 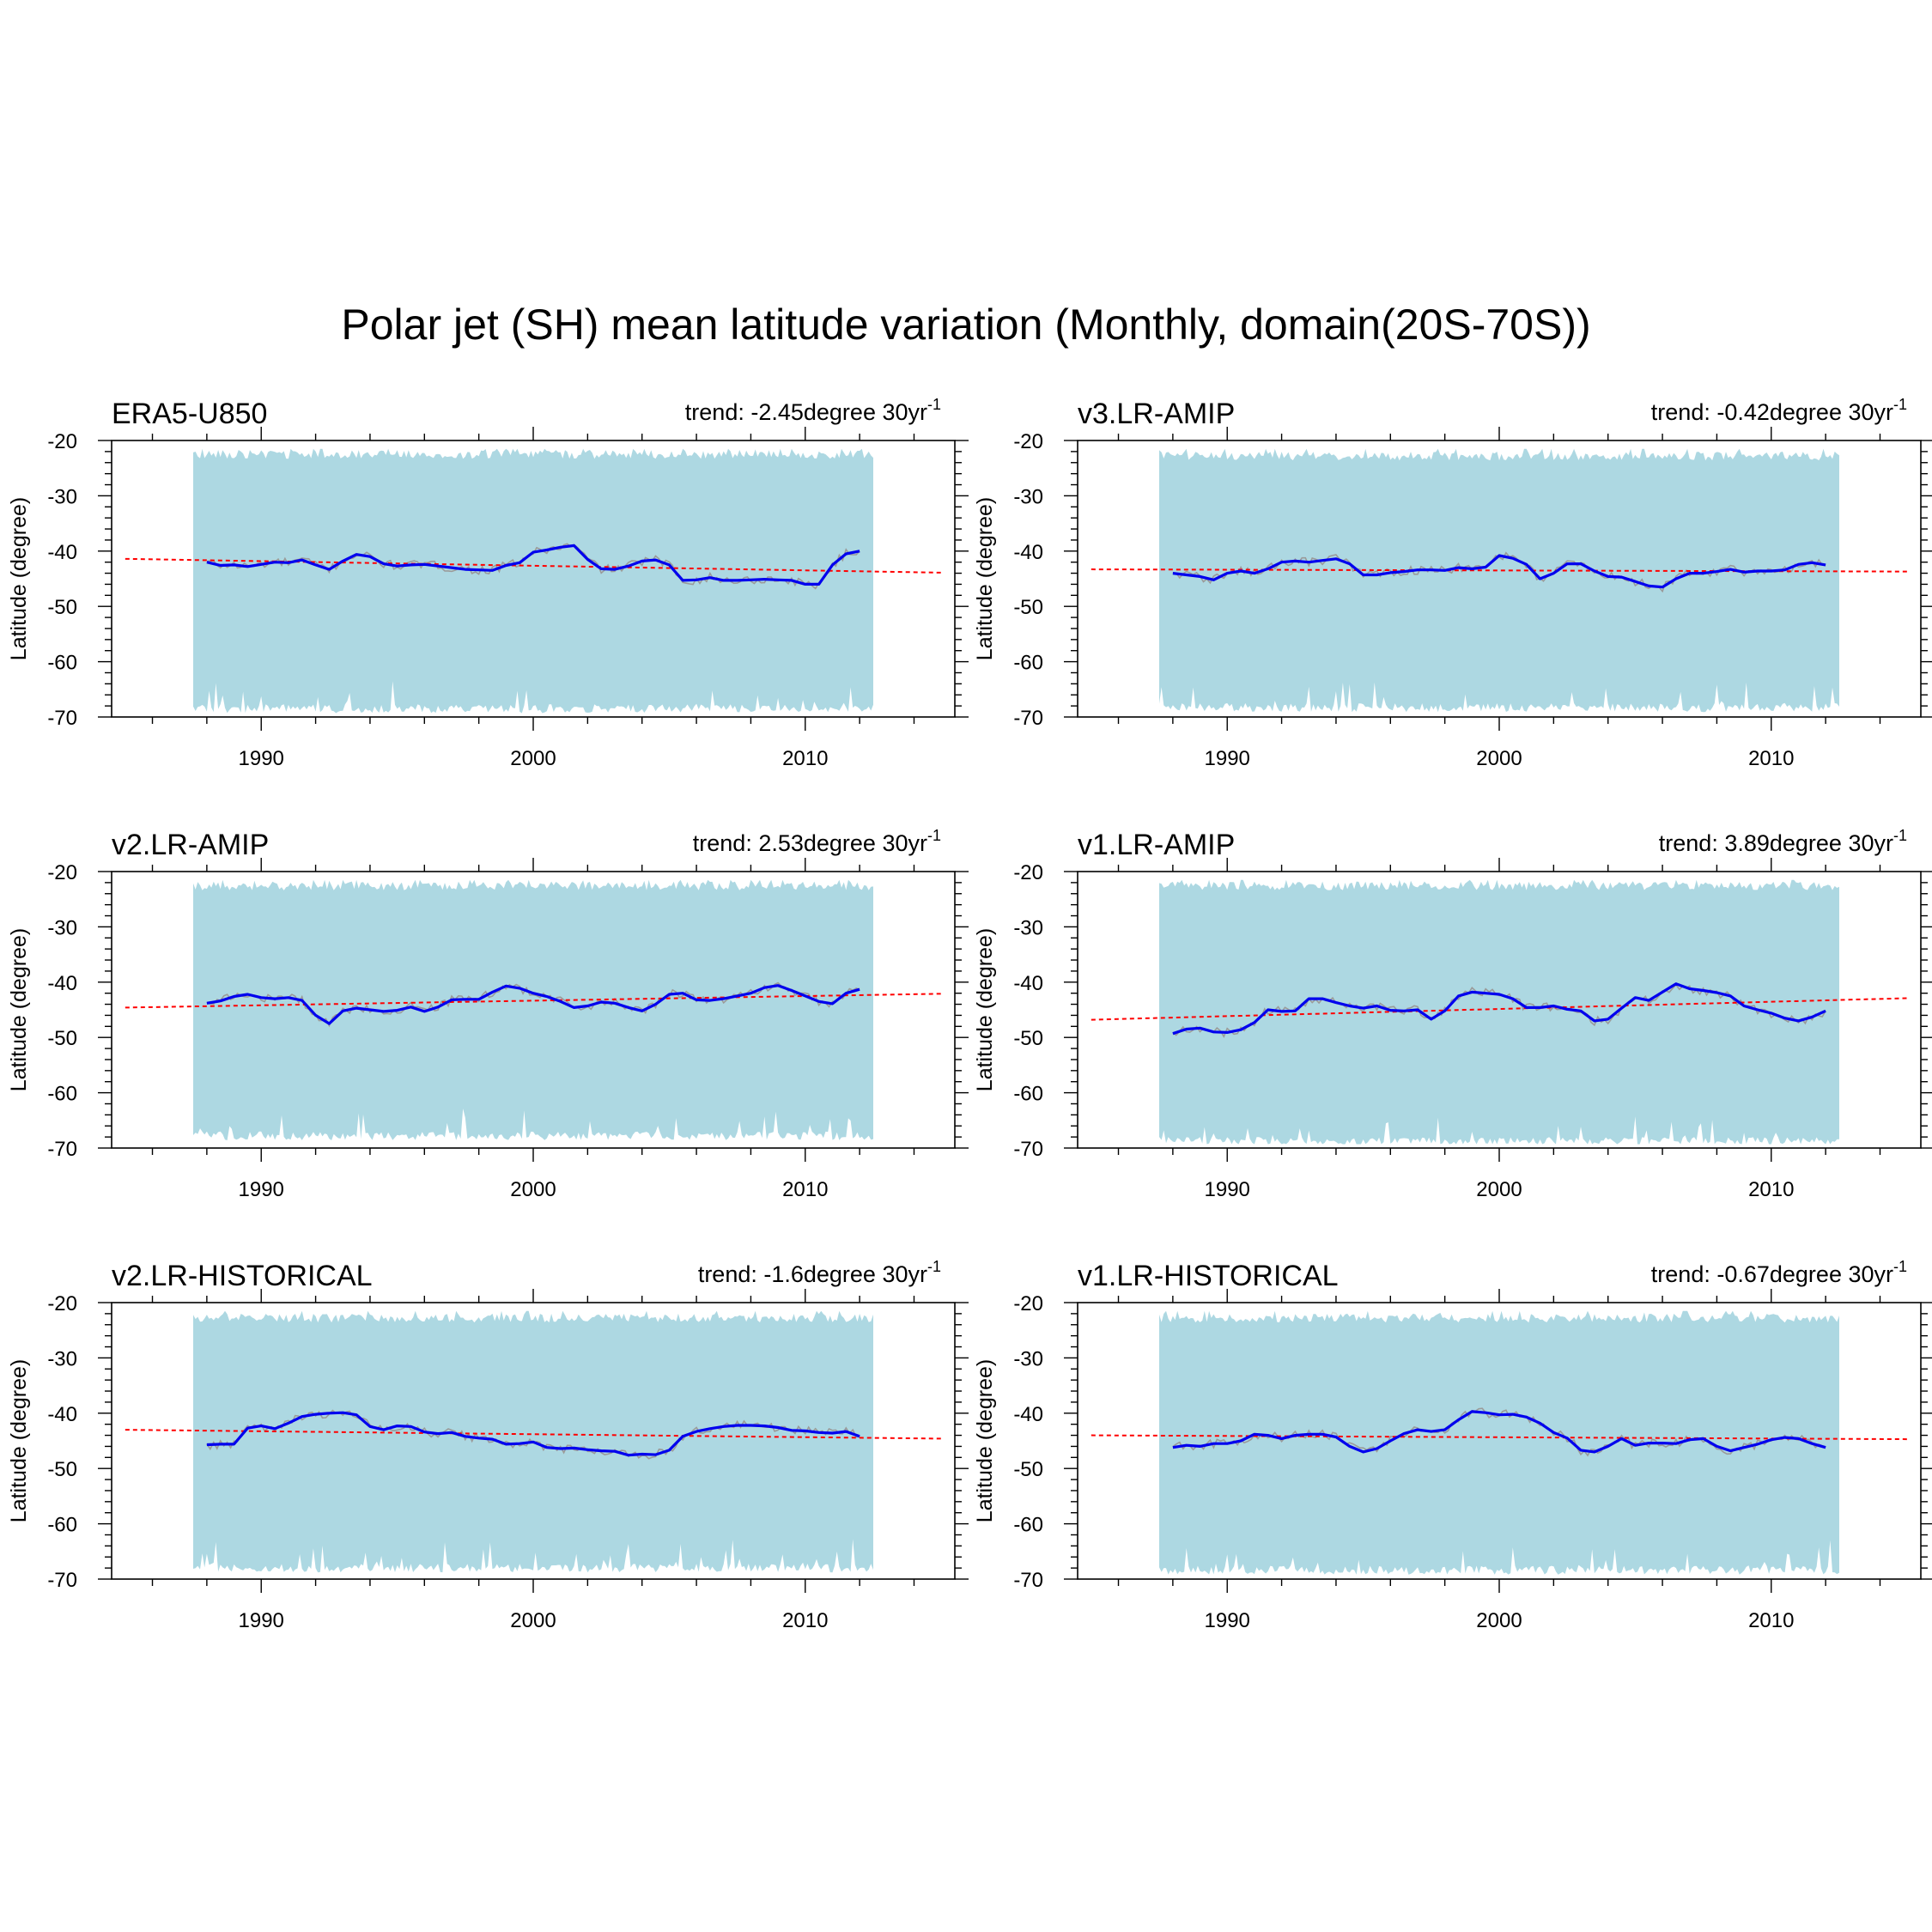 What do you see at coordinates (1156, 845) in the screenshot?
I see `panel-title: v1.LR-AMIP` at bounding box center [1156, 845].